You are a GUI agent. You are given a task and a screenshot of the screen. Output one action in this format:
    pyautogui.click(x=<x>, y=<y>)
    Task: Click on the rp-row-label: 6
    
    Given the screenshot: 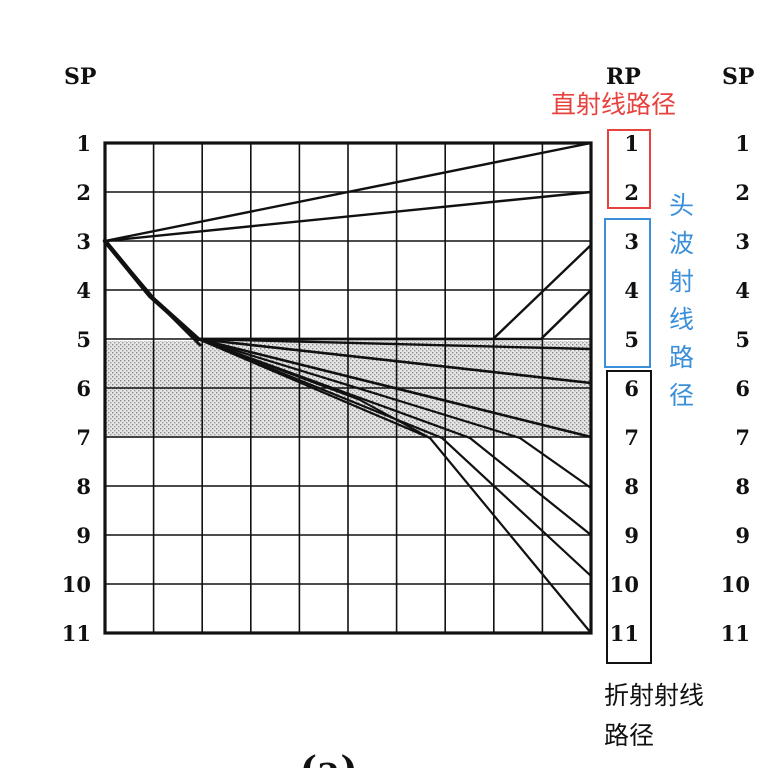 What is the action you would take?
    pyautogui.click(x=631, y=388)
    